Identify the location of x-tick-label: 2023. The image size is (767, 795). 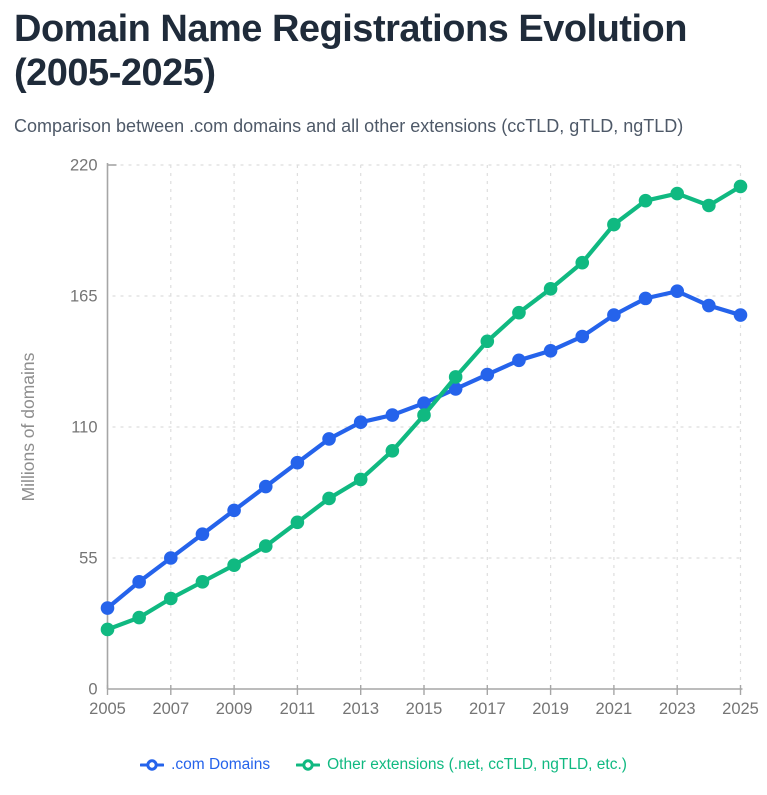
(677, 709).